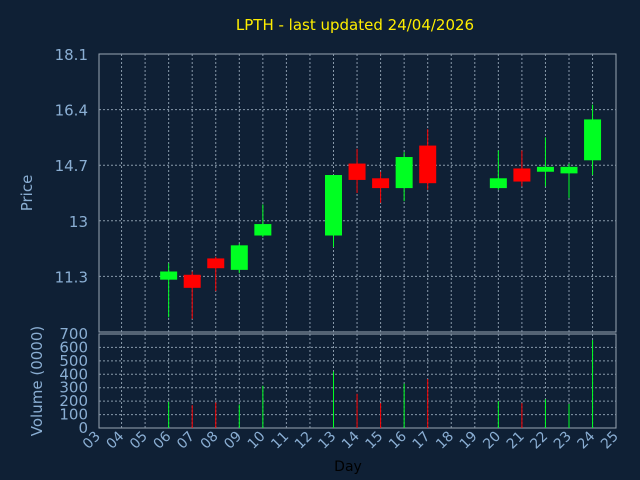 This screenshot has height=480, width=640. I want to click on price-tick-label: 14.7, so click(71, 166).